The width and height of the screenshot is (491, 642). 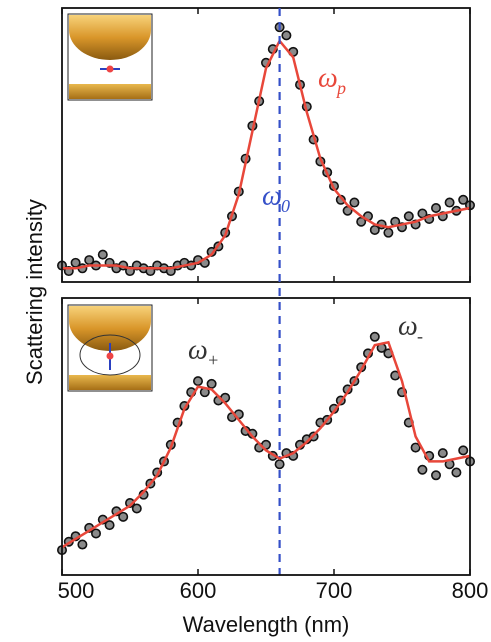 I want to click on annotation-sub: 0, so click(x=285, y=206).